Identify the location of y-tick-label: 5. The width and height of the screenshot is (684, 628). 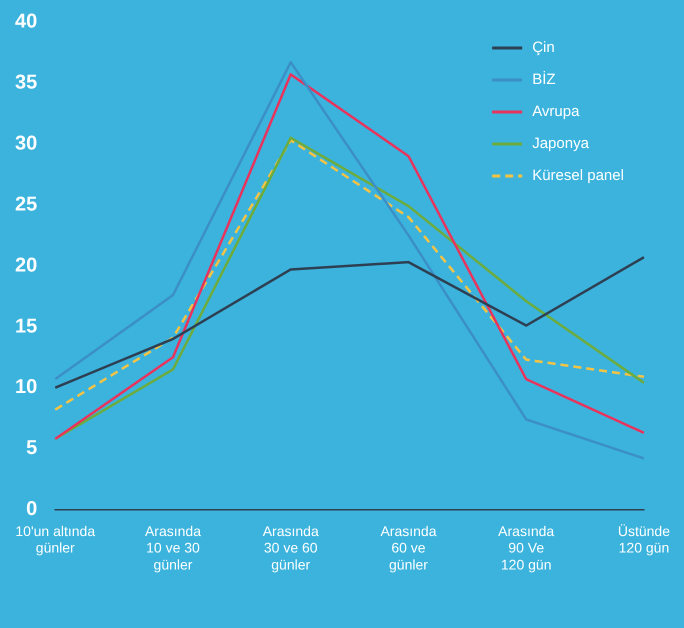
(32, 448).